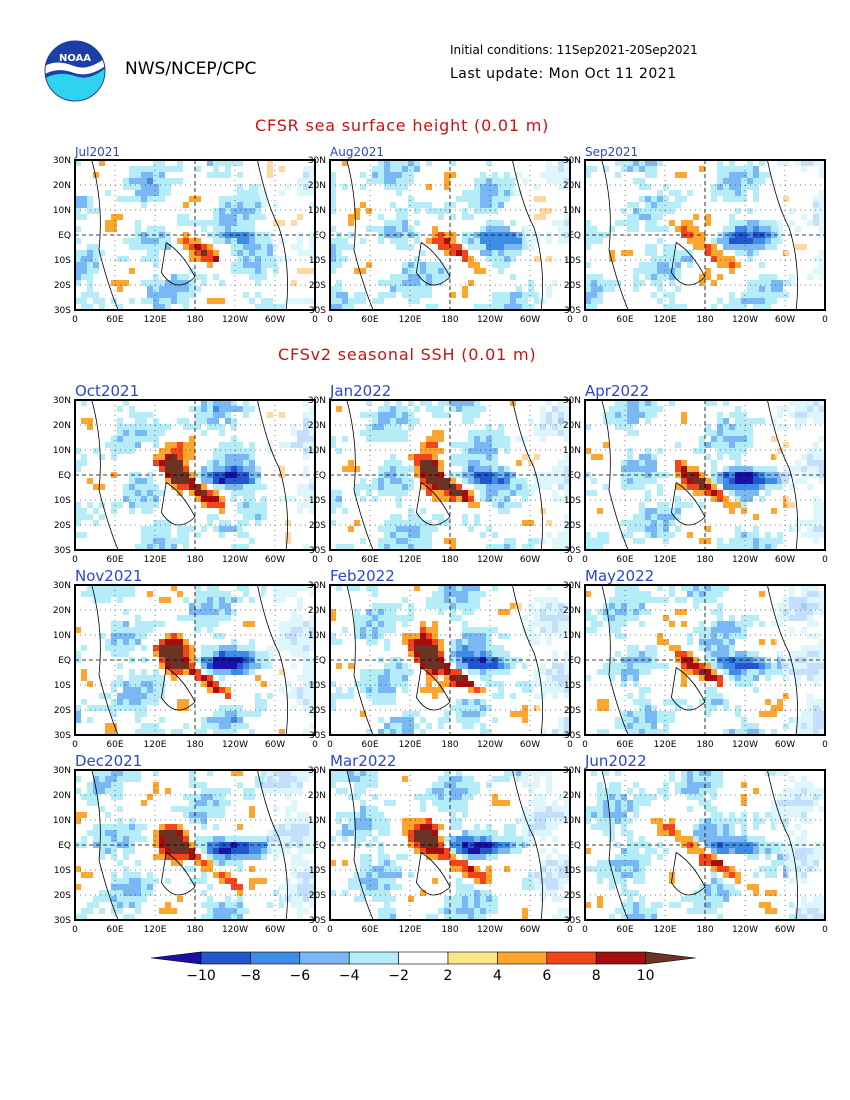 This screenshot has height=1100, width=850. I want to click on colorbar-label: 10, so click(646, 976).